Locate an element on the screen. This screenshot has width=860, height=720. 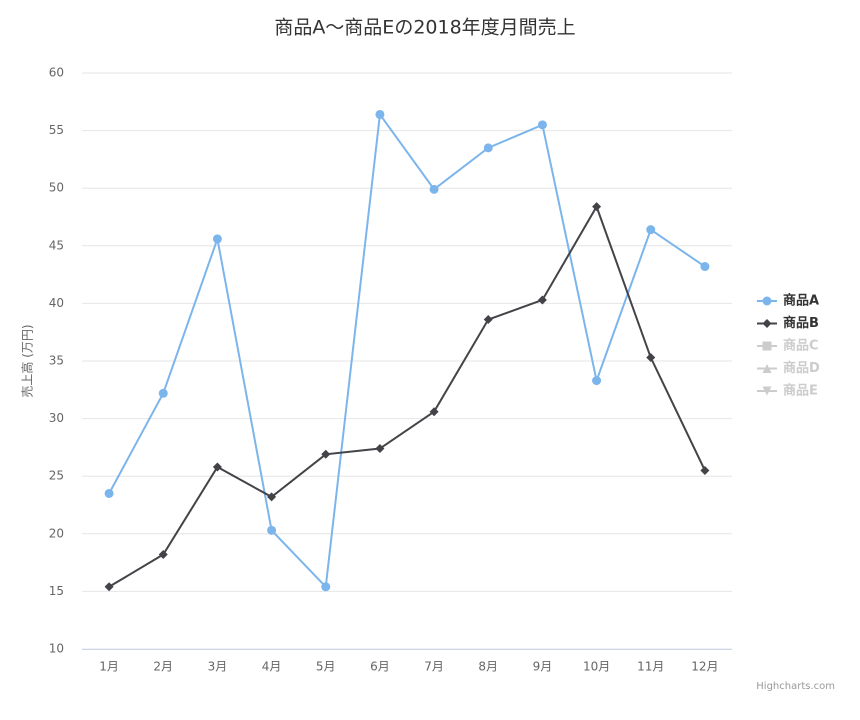
chart-title: 商品A～商品Eの2018年度月間売上 is located at coordinates (424, 28).